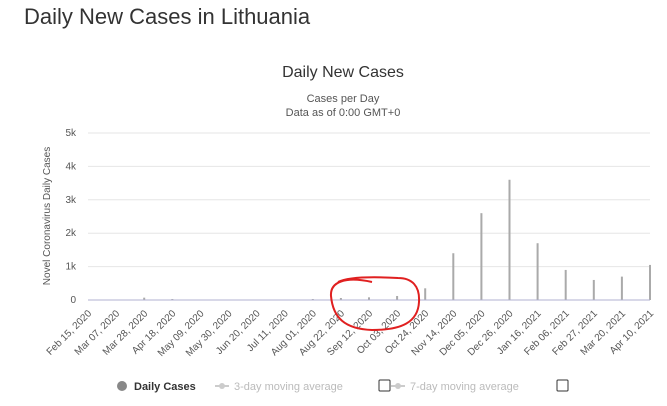 The height and width of the screenshot is (406, 667). Describe the element at coordinates (288, 387) in the screenshot. I see `legend-label: 3-day moving average` at that location.